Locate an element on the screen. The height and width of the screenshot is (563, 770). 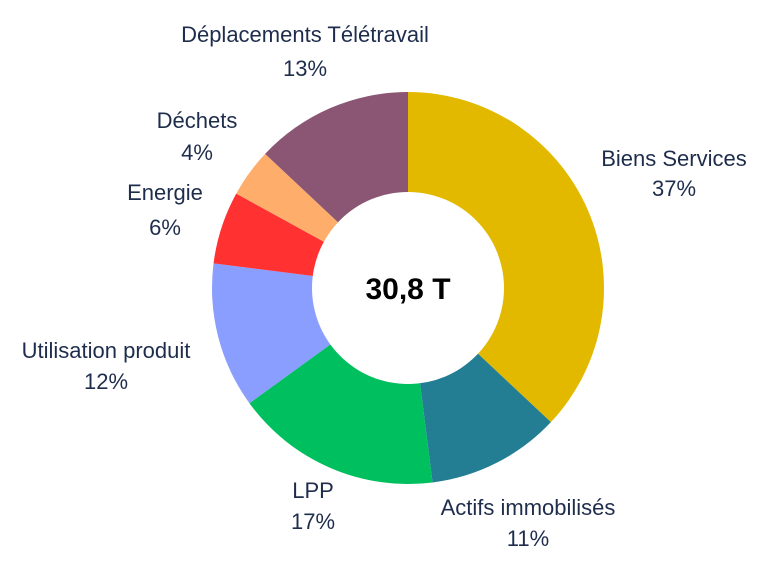
center-total-label: 30,8 T is located at coordinates (407, 289).